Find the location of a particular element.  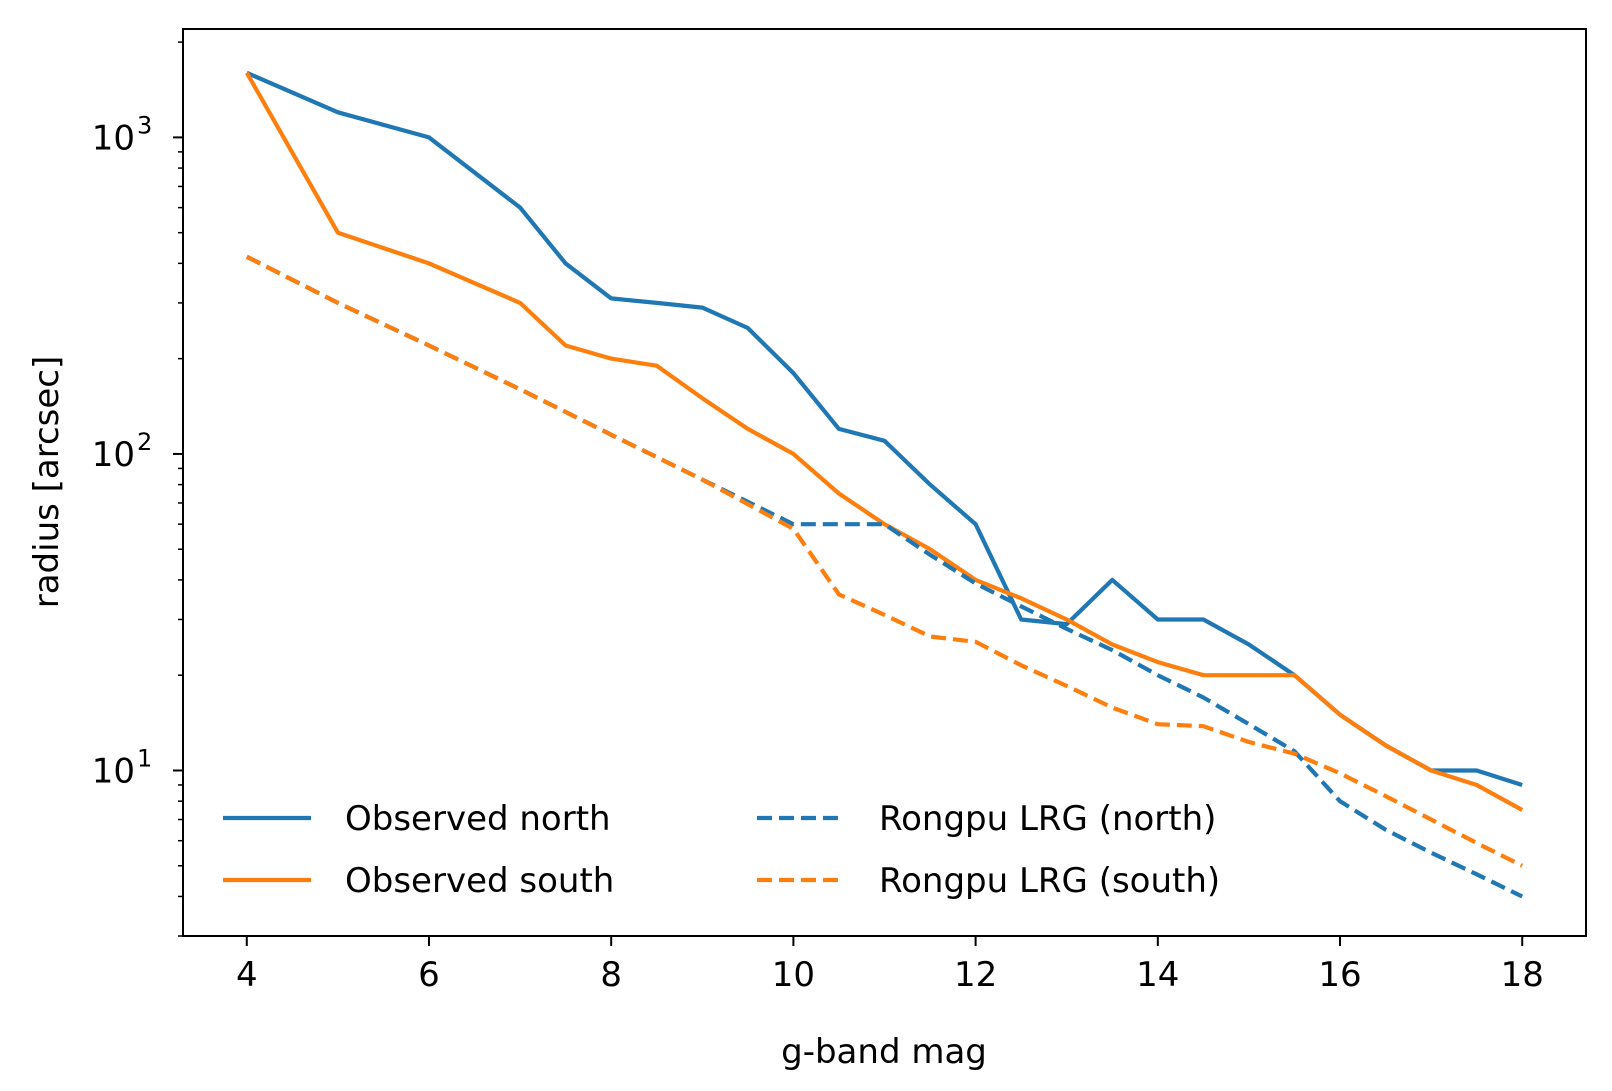

x-tick-label: 10 is located at coordinates (793, 975).